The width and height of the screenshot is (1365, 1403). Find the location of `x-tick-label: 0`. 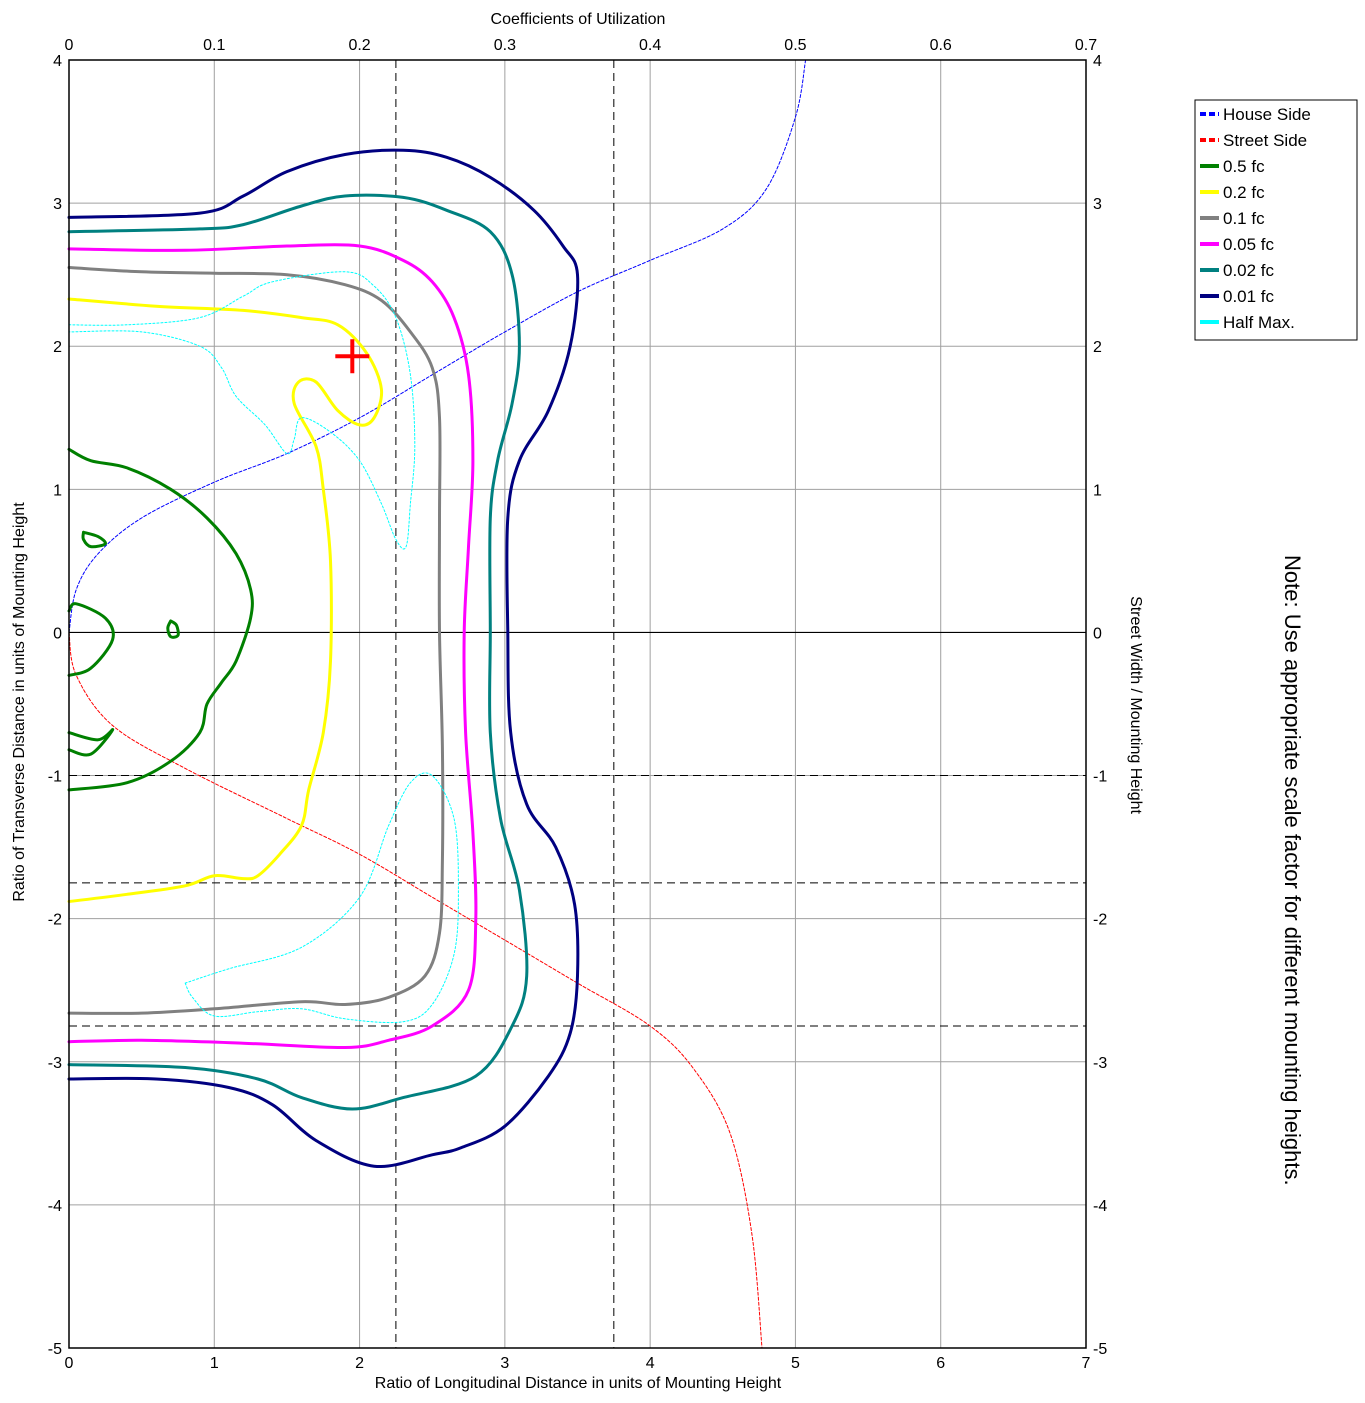

x-tick-label: 0 is located at coordinates (69, 1363).